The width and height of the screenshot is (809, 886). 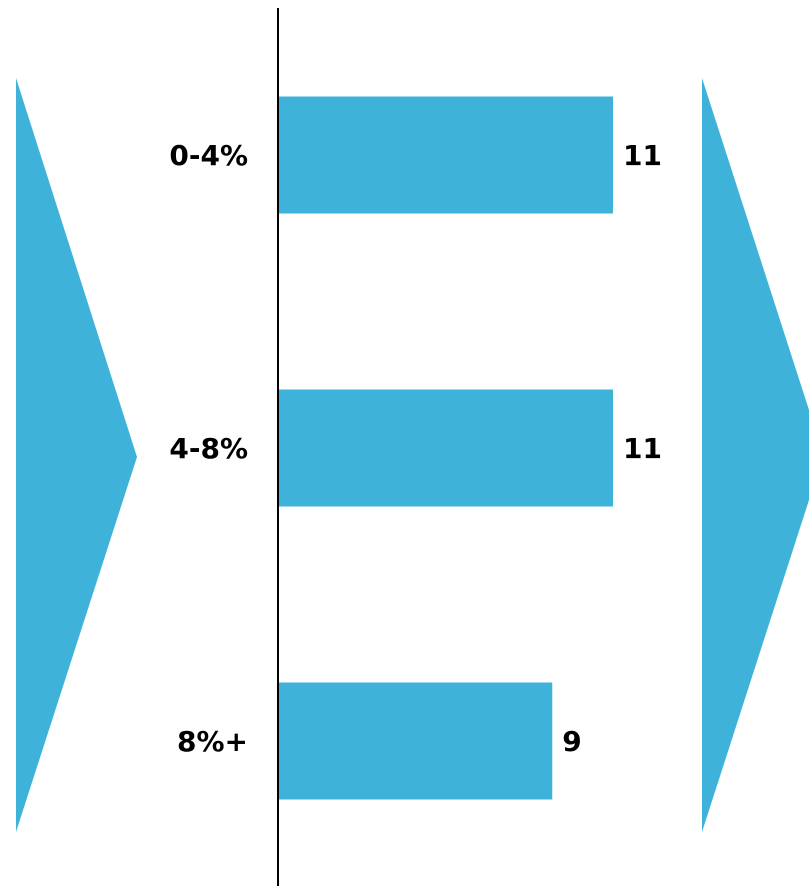 What do you see at coordinates (571, 741) in the screenshot?
I see `bar-value-label: 9` at bounding box center [571, 741].